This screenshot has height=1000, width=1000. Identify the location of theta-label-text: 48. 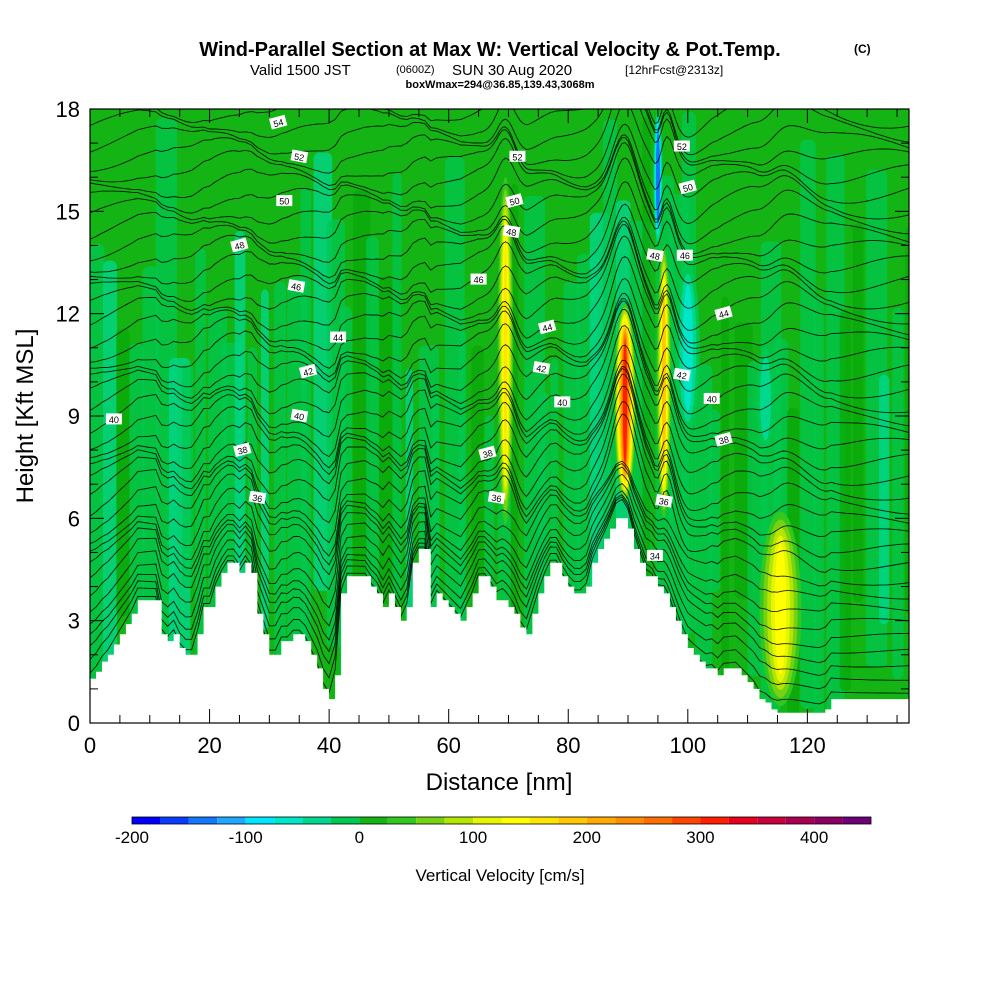
(239, 246).